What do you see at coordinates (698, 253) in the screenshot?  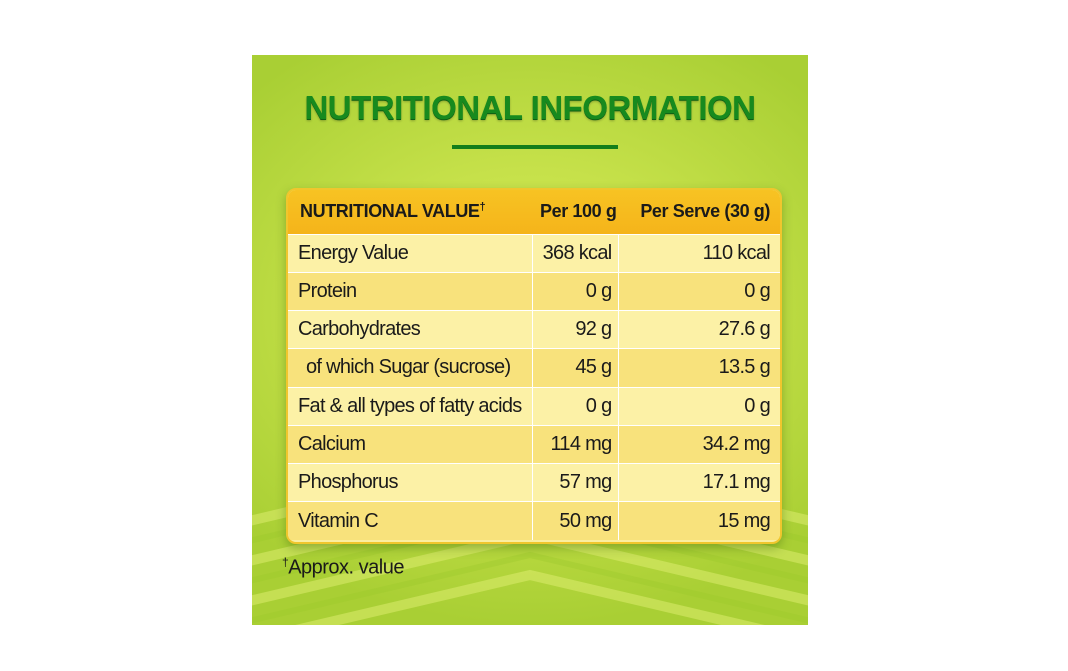 I see `per-serve-value: 110 kcal` at bounding box center [698, 253].